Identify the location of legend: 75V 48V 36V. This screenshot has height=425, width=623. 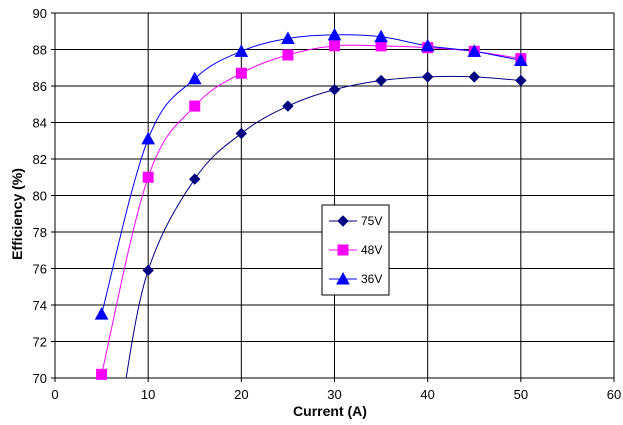
(355, 250).